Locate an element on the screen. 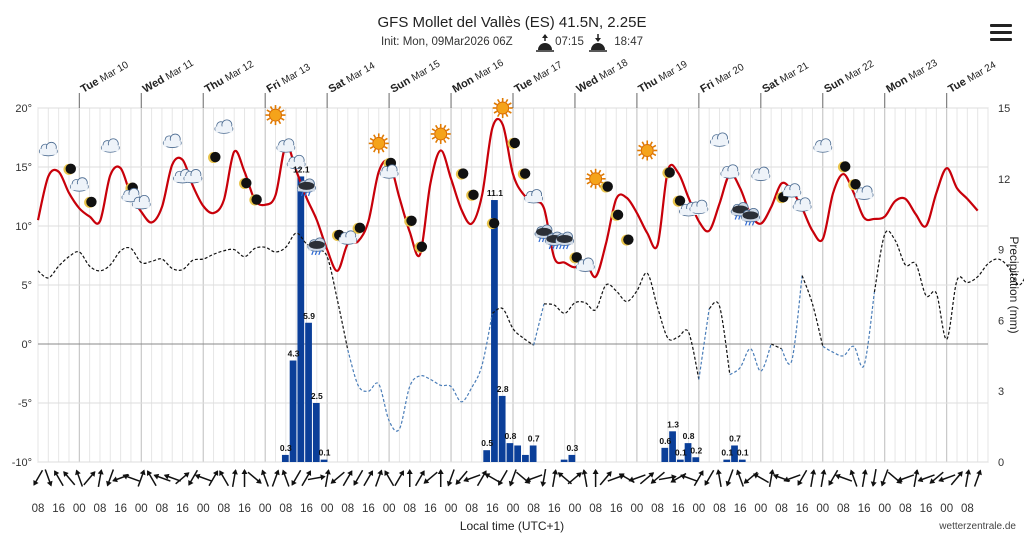 This screenshot has width=1024, height=537. precip-label: 0.1 is located at coordinates (743, 453).